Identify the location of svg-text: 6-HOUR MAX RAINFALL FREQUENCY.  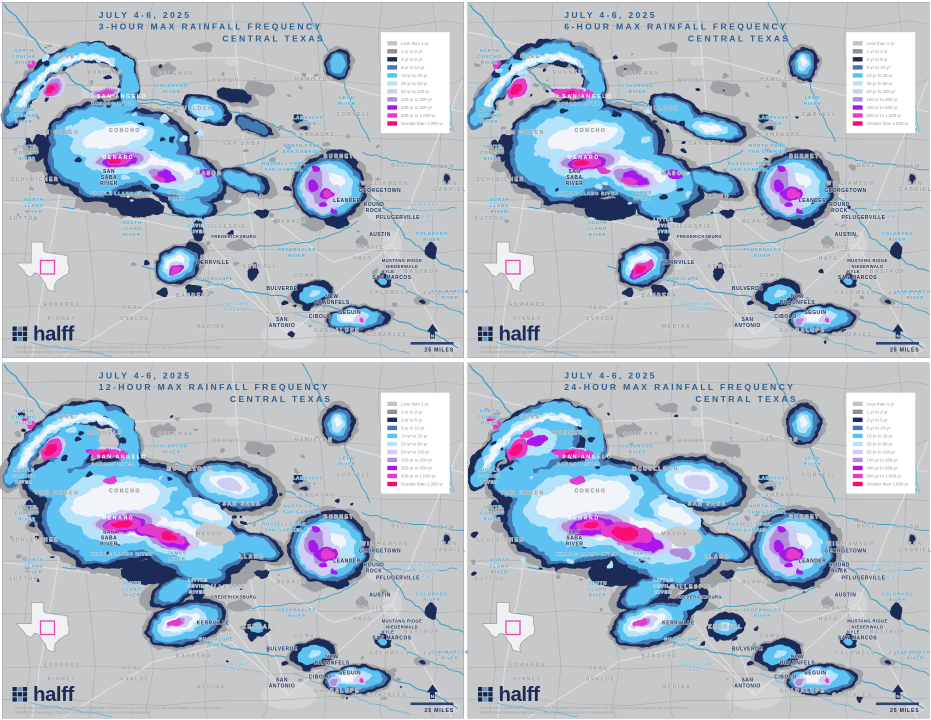
(676, 27).